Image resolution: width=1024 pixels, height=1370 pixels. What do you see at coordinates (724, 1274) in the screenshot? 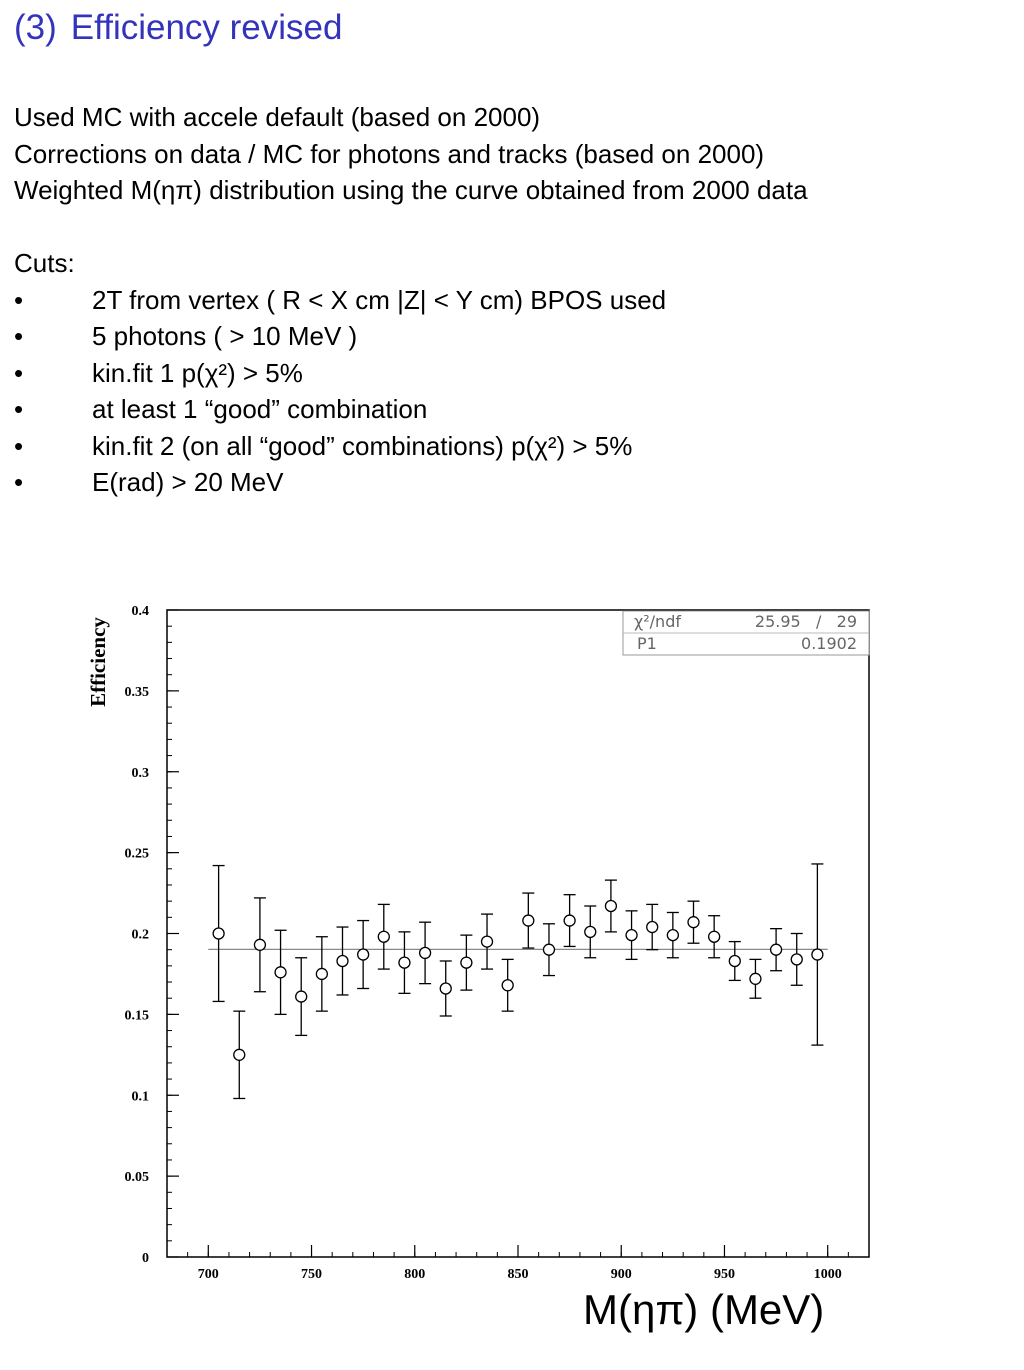
I see `x-tick-label: 950` at bounding box center [724, 1274].